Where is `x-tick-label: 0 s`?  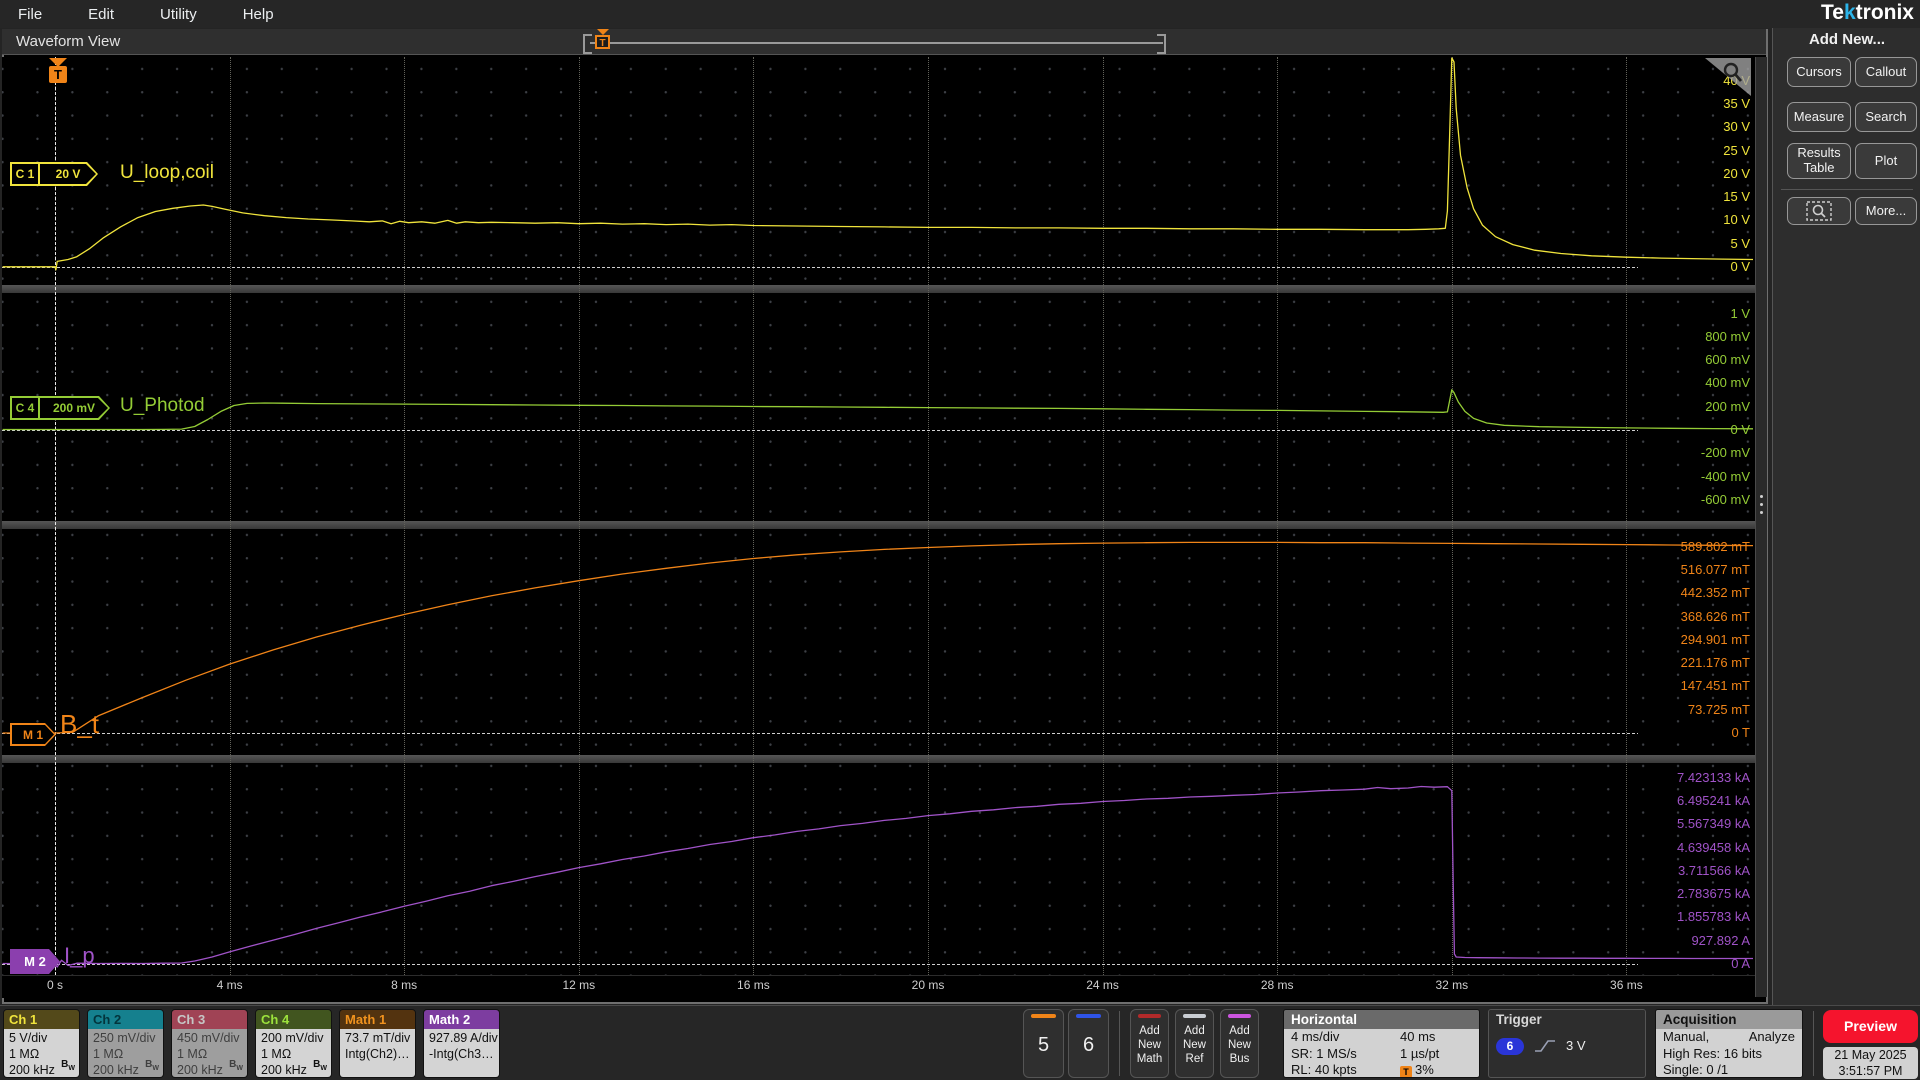 x-tick-label: 0 s is located at coordinates (54, 985).